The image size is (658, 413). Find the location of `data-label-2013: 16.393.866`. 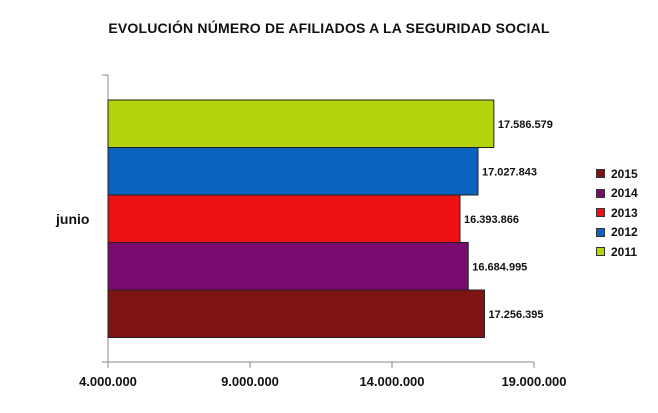

data-label-2013: 16.393.866 is located at coordinates (491, 220).